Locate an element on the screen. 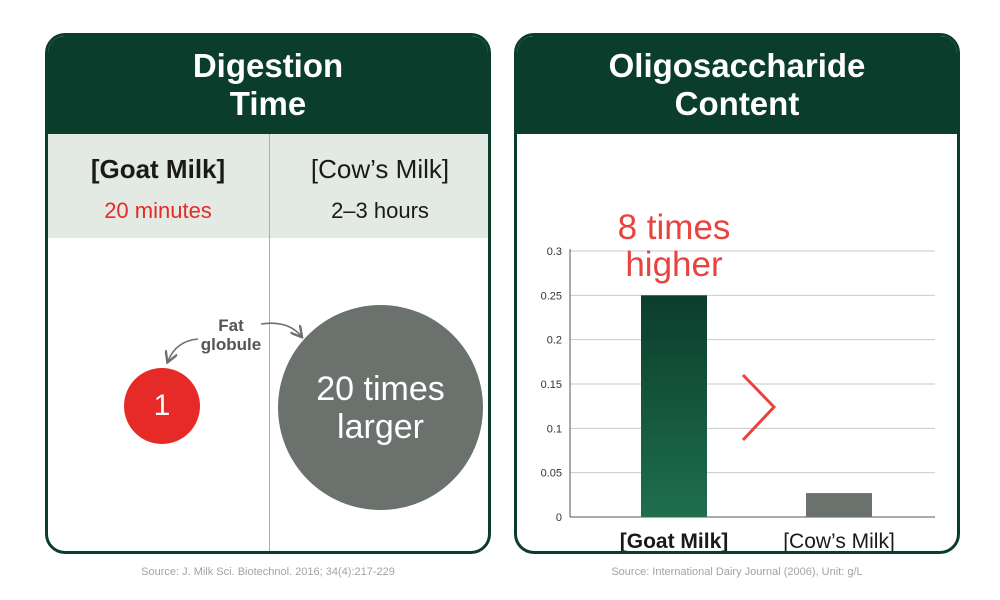 The width and height of the screenshot is (1000, 600). small-circle-value: 1 is located at coordinates (162, 405).